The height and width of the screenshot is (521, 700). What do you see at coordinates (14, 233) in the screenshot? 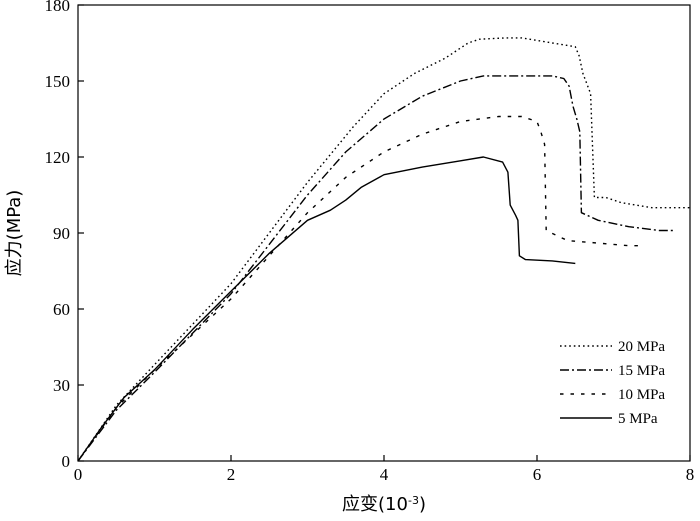
I see `y-axis-title: 应力(MPa)` at bounding box center [14, 233].